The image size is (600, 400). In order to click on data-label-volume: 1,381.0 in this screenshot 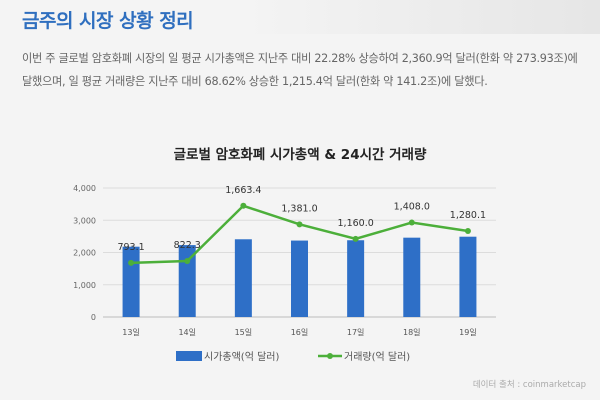, I will do `click(299, 208)`.